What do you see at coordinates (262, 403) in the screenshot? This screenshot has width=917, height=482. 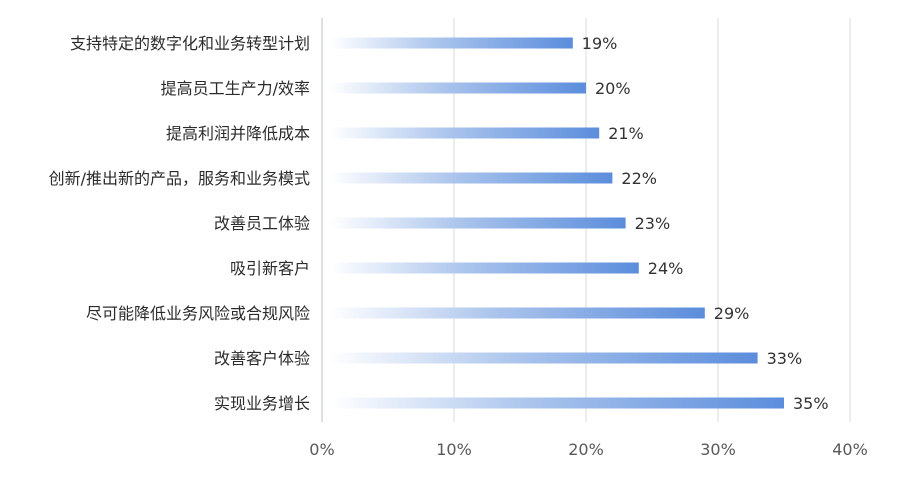 I see `category-label: 实现业务增长` at bounding box center [262, 403].